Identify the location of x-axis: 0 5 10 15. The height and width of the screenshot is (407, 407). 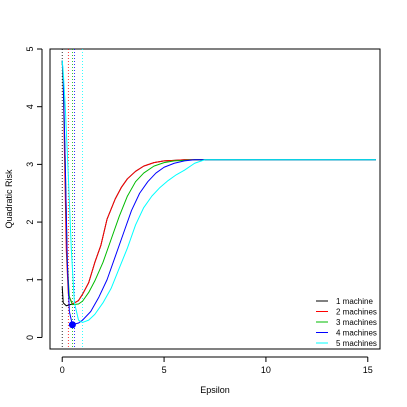
(216, 365).